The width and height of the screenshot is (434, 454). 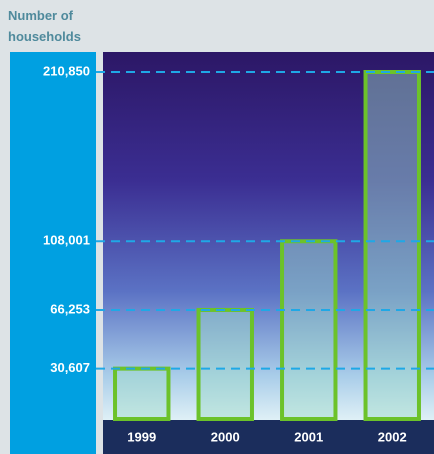 What do you see at coordinates (268, 437) in the screenshot?
I see `category-band` at bounding box center [268, 437].